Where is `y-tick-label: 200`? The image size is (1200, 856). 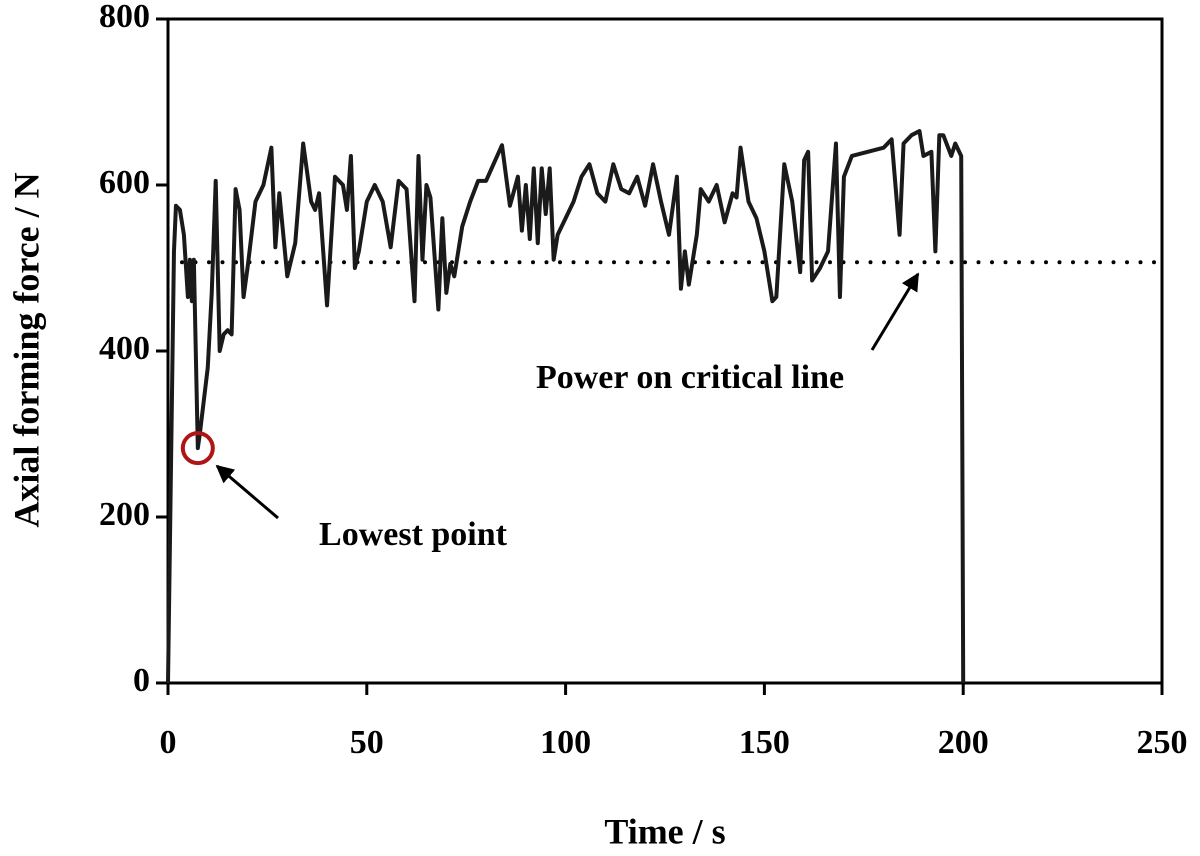 y-tick-label: 200 is located at coordinates (124, 514).